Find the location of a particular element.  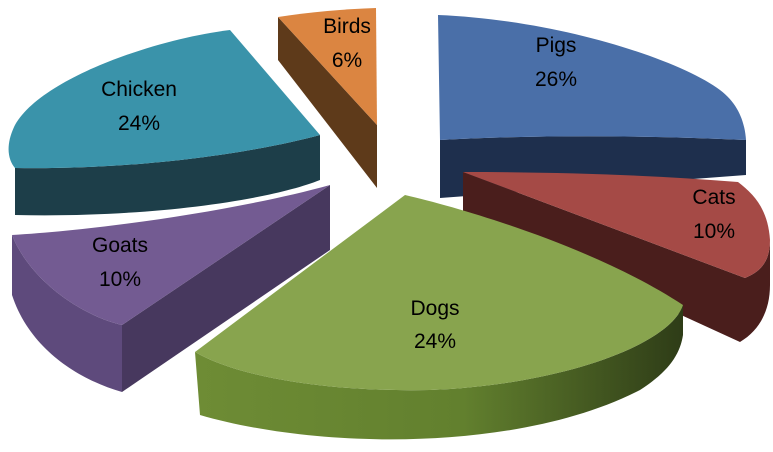

label-cats-value: 10% is located at coordinates (714, 231).